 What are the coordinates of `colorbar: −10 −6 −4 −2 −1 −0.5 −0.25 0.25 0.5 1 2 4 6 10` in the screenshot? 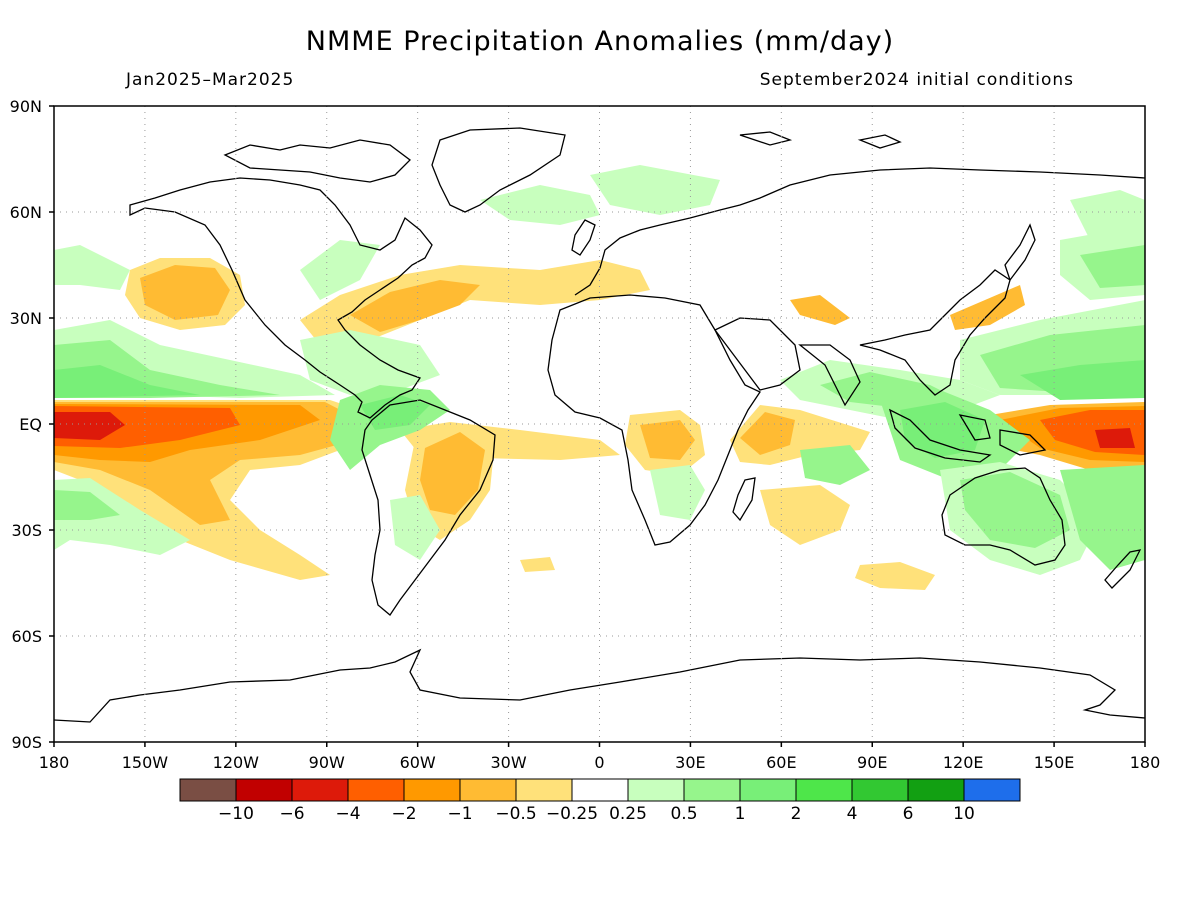 It's located at (600, 801).